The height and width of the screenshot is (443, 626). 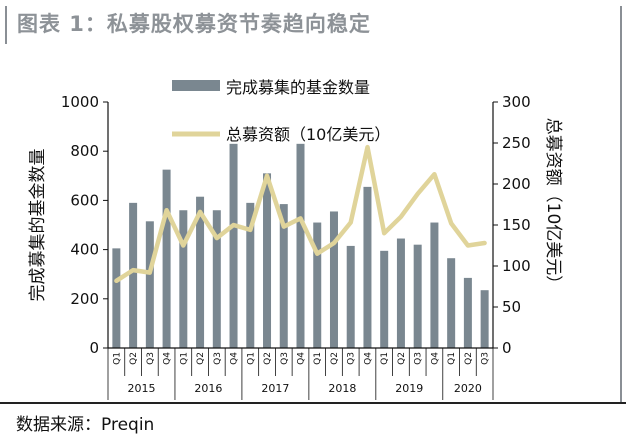 What do you see at coordinates (84, 151) in the screenshot?
I see `left-tick-label: 800` at bounding box center [84, 151].